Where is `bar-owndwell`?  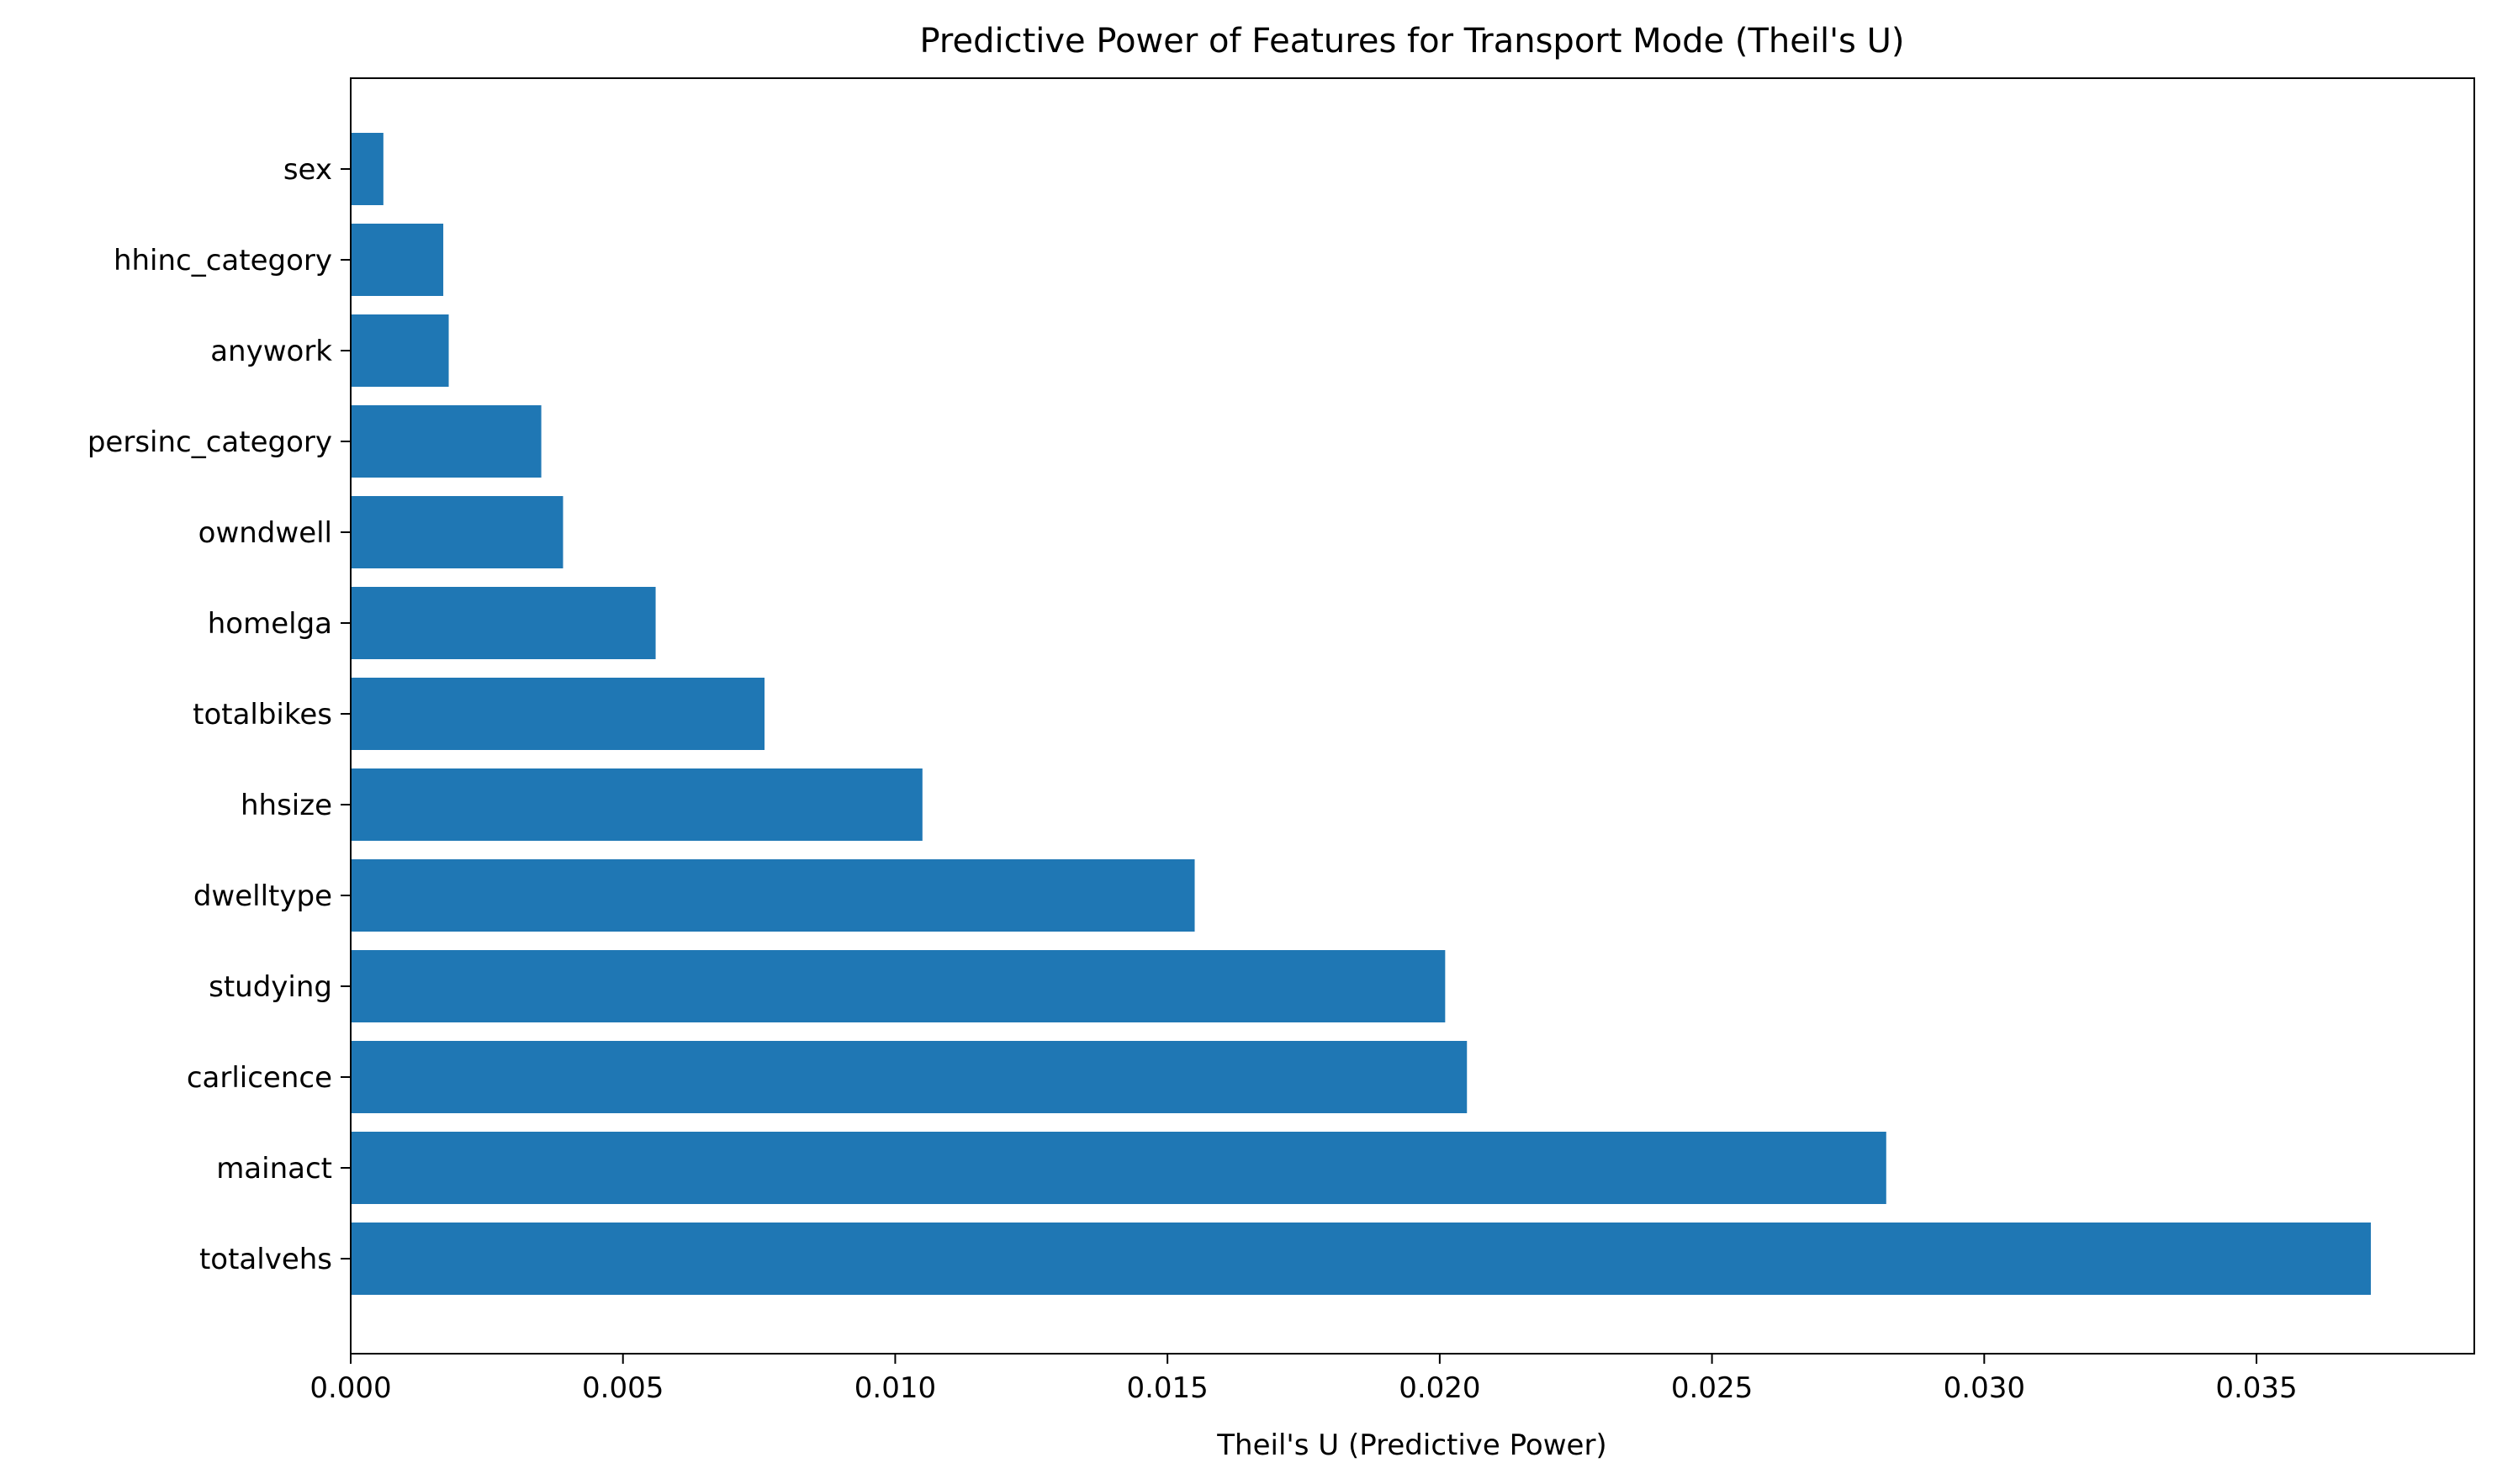 bar-owndwell is located at coordinates (457, 532).